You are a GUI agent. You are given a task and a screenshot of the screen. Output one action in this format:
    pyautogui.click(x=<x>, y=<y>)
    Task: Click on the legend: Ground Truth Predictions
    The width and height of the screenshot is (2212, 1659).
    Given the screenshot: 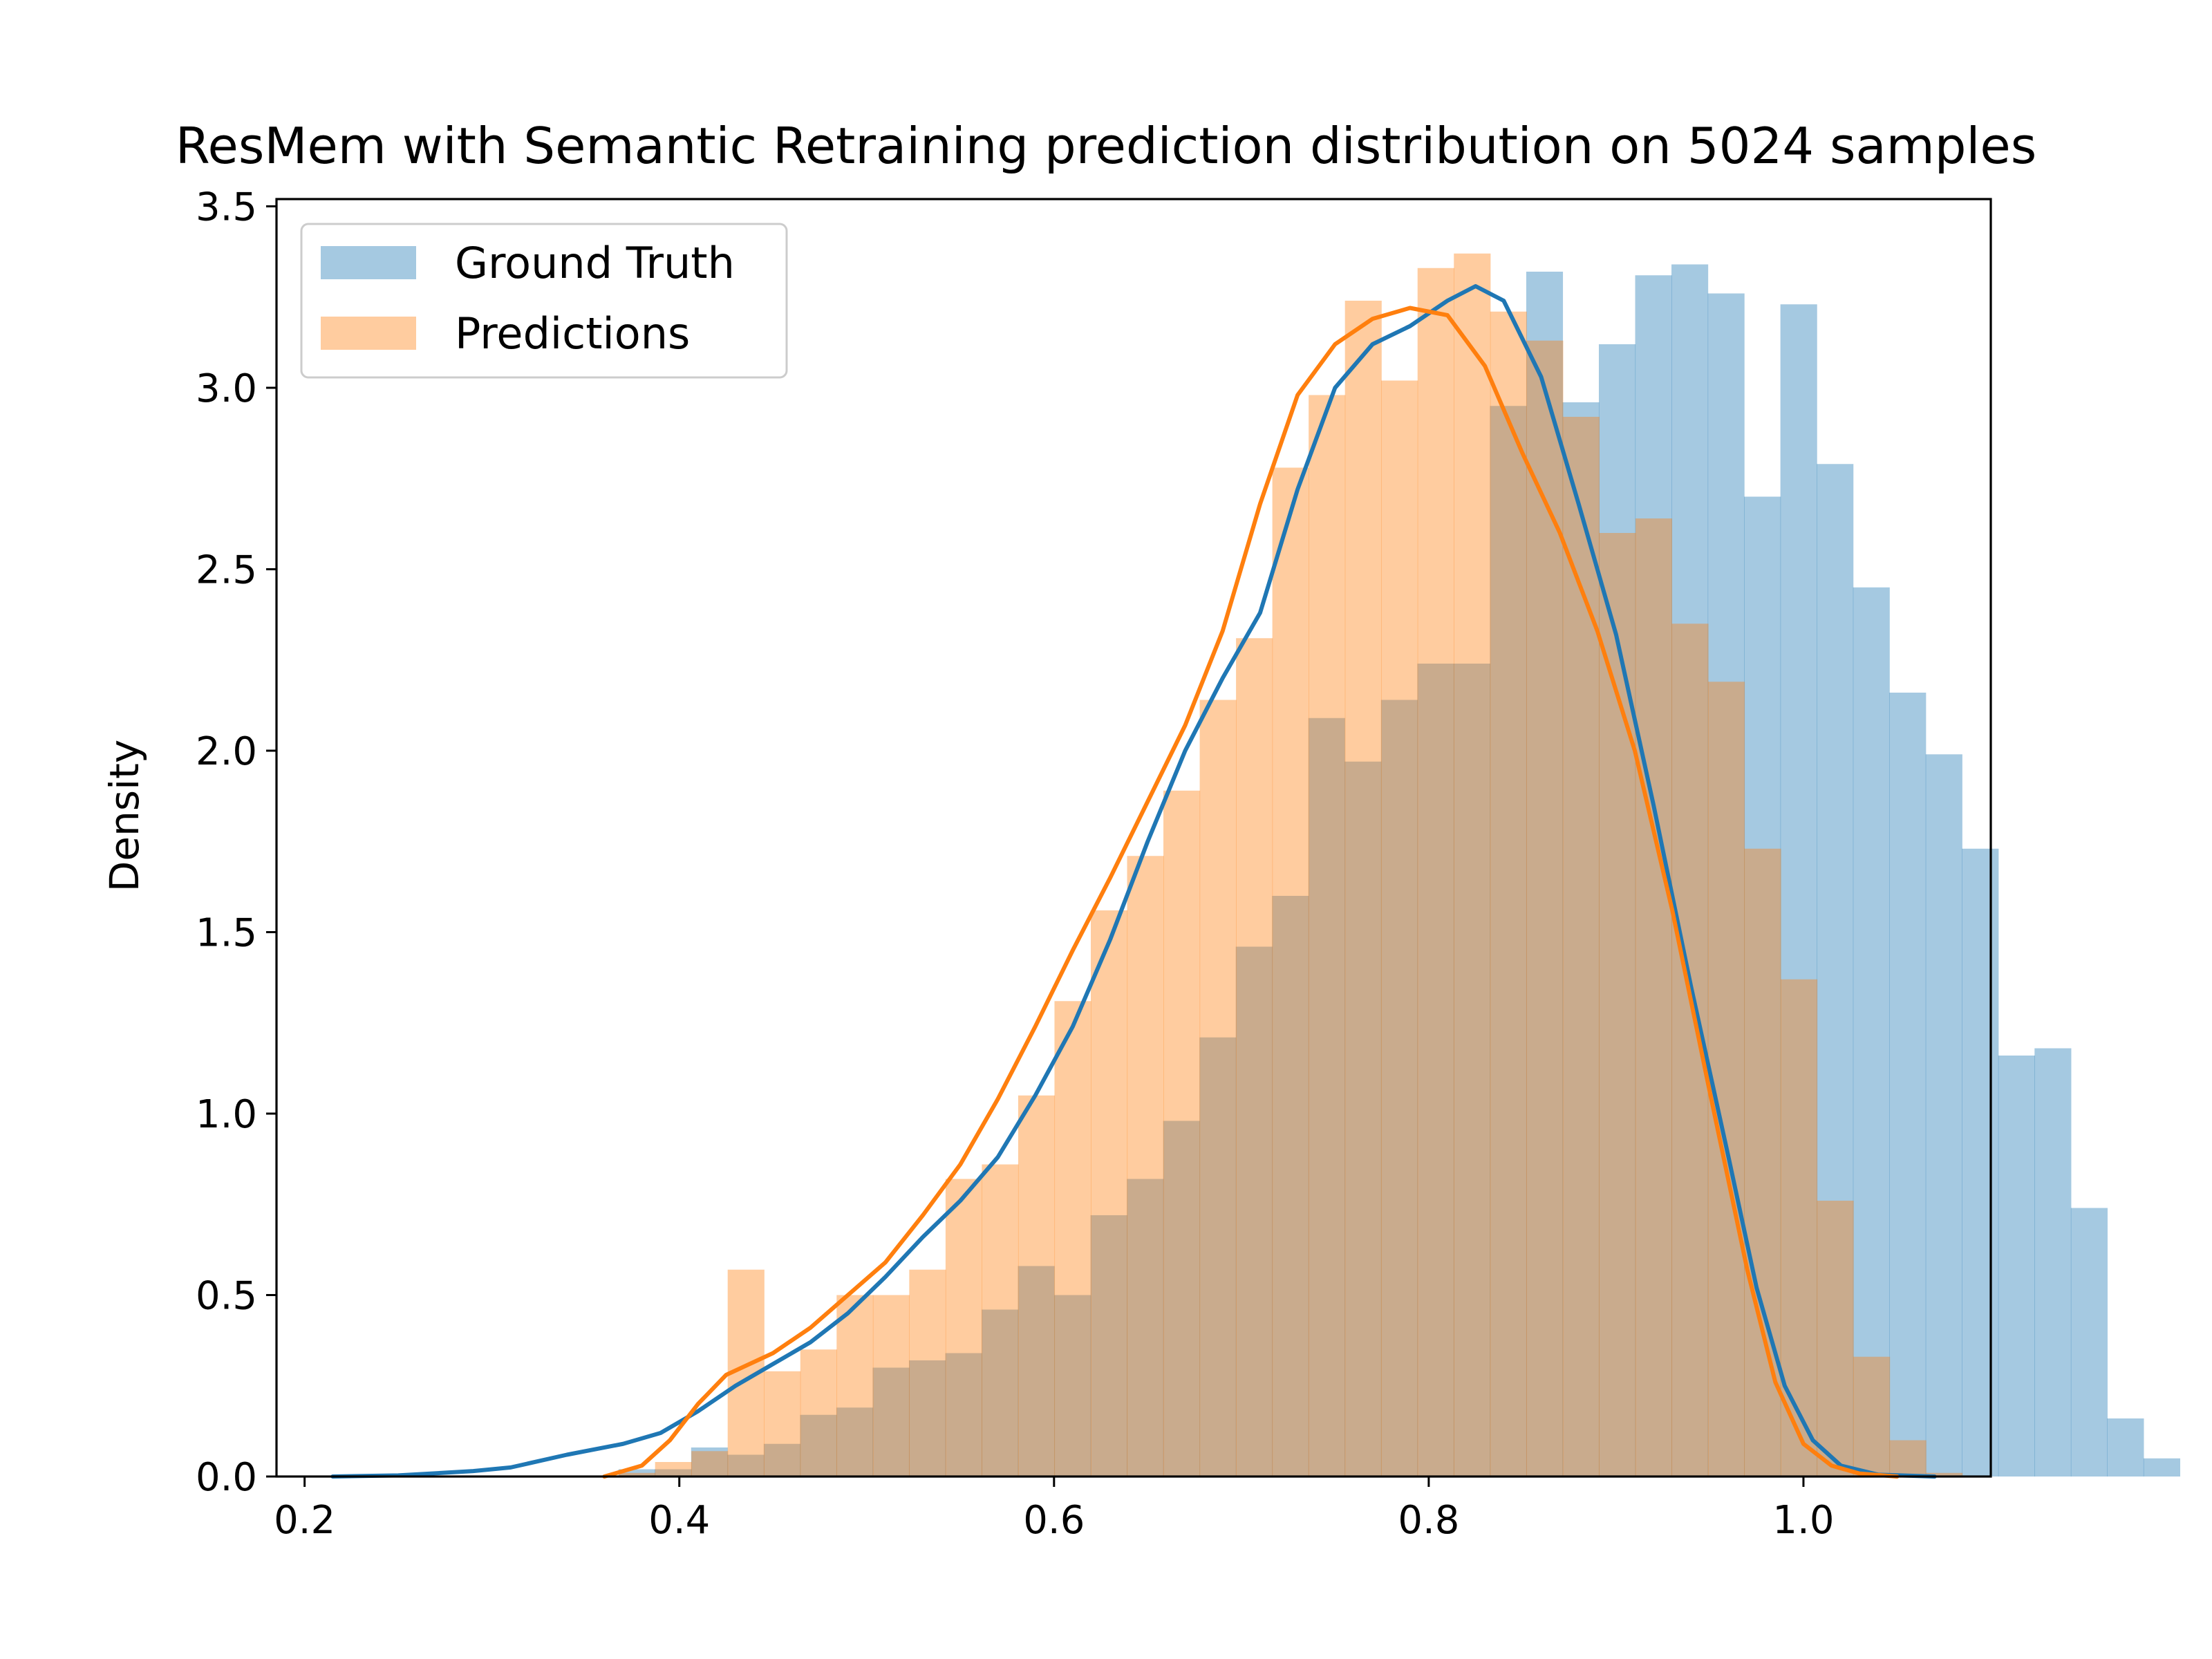 What is the action you would take?
    pyautogui.click(x=544, y=301)
    